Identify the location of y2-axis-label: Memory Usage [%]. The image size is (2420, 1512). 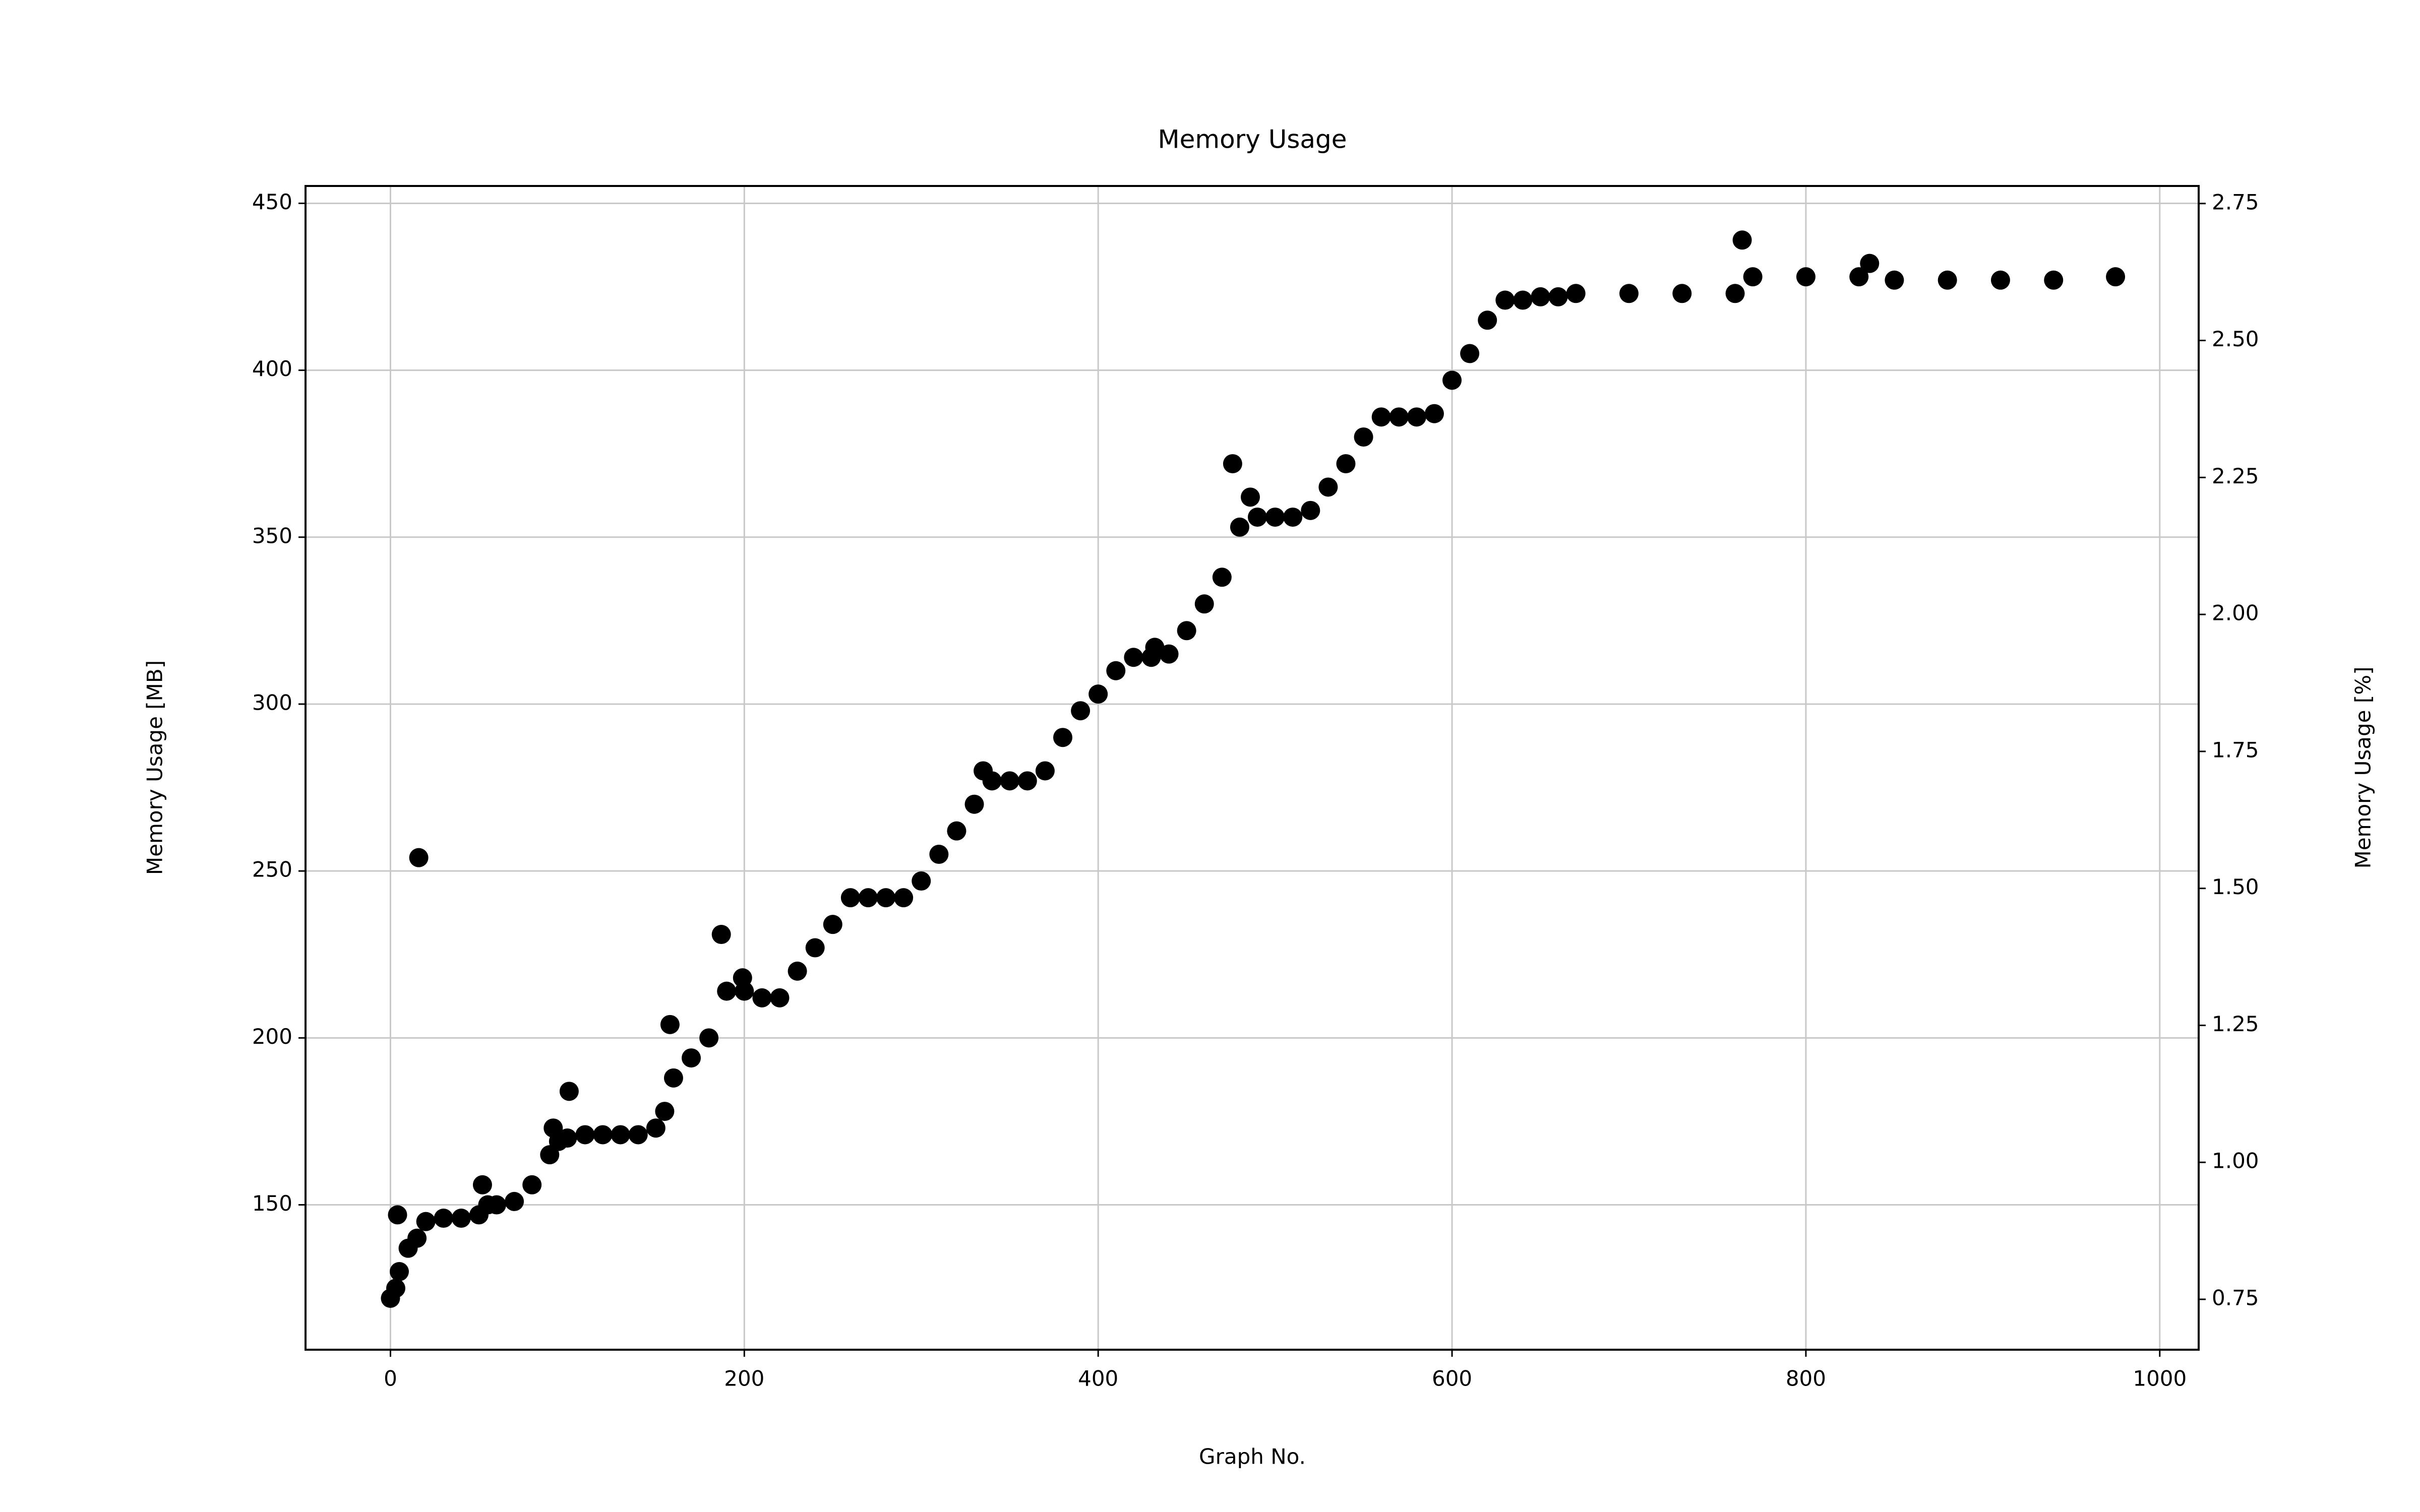
(2363, 767).